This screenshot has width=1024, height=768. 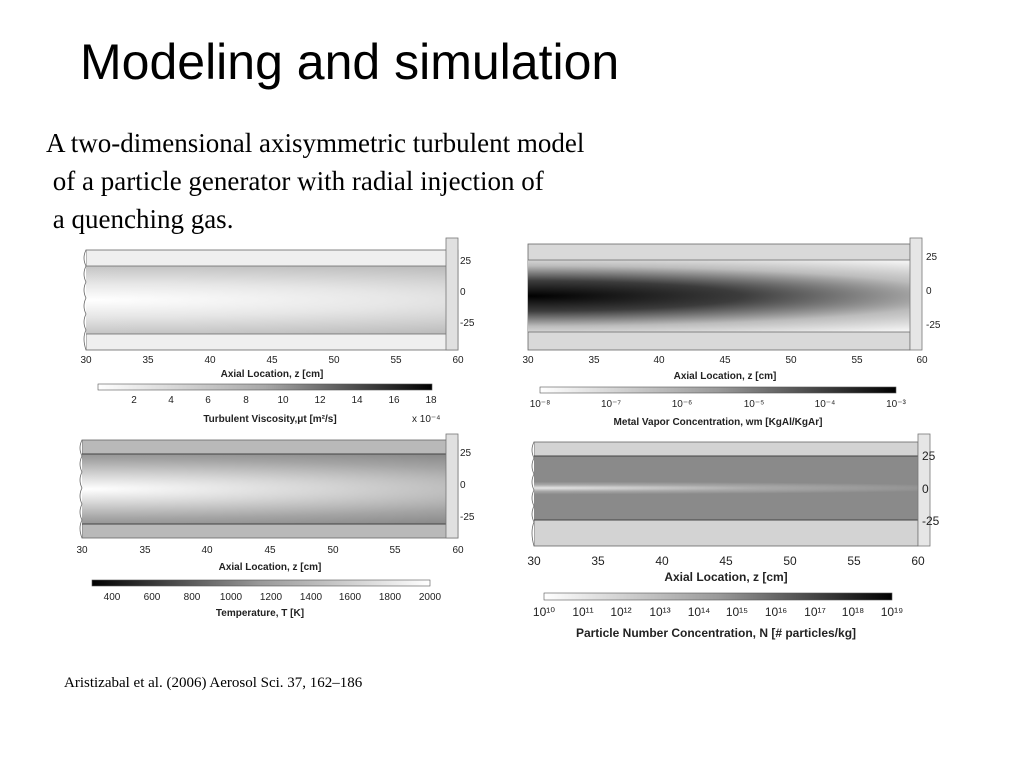 What do you see at coordinates (350, 62) in the screenshot?
I see `slide-title: Modeling and simulation` at bounding box center [350, 62].